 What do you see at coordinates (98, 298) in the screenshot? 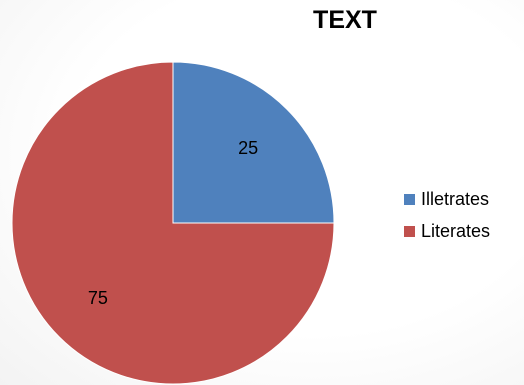
I see `data-label-literates: 75` at bounding box center [98, 298].